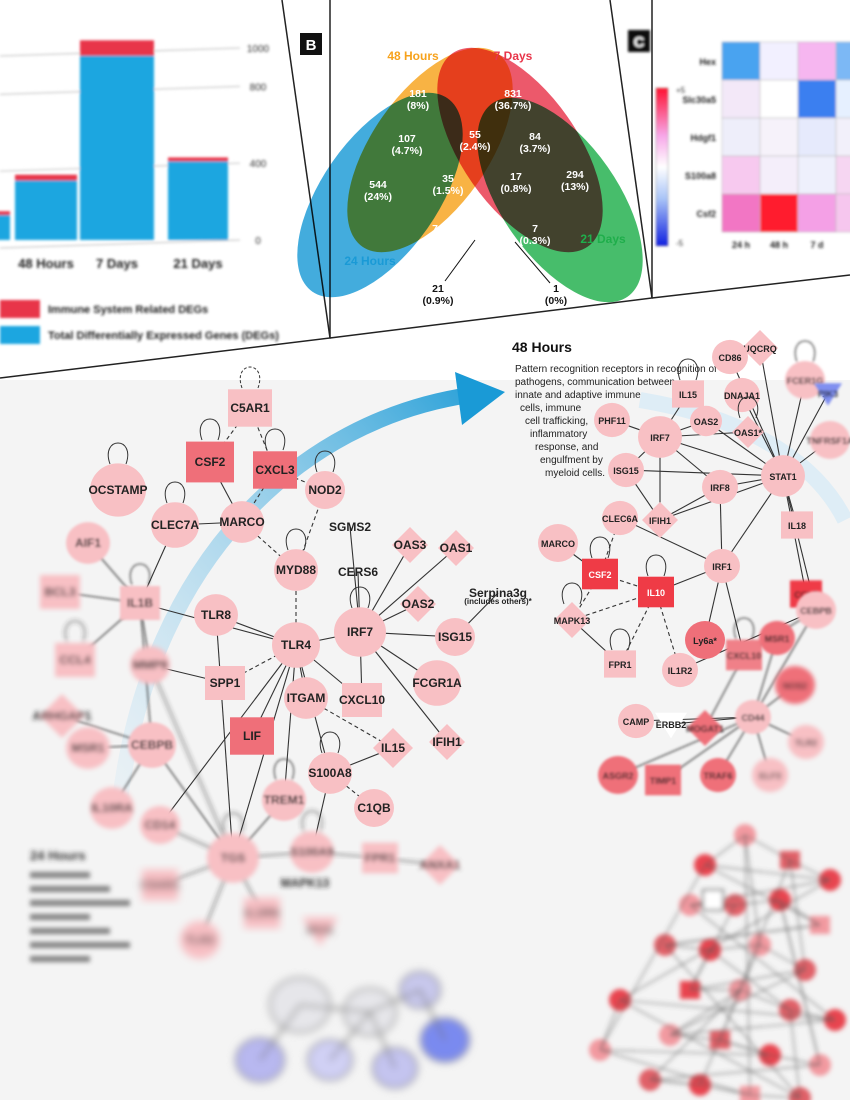  I want to click on region-percent: (0%), so click(556, 301).